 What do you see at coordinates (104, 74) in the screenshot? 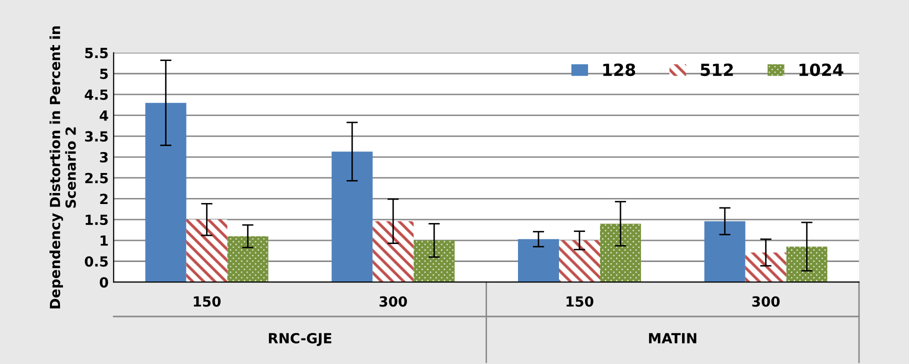
I see `y-tick-label: 5` at bounding box center [104, 74].